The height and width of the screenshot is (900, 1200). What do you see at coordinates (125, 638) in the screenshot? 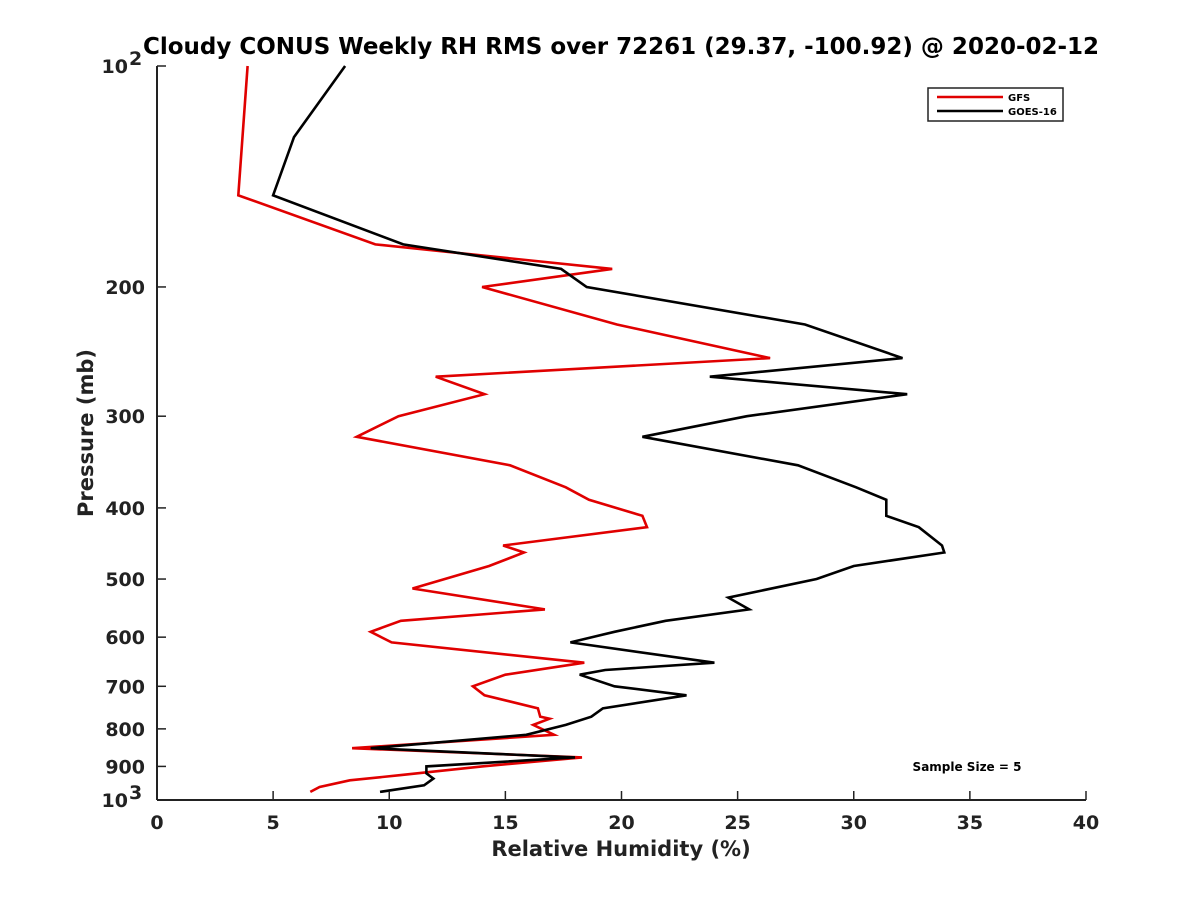
I see `y-tick-label: 600` at bounding box center [125, 638].